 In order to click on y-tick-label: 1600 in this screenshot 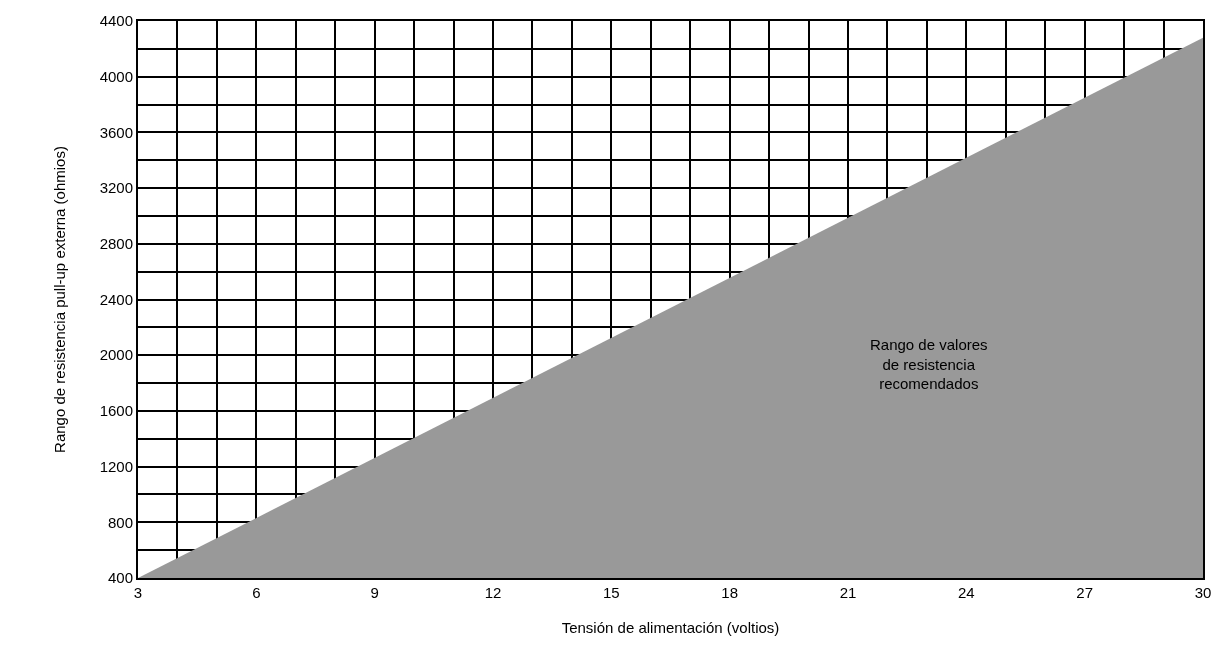, I will do `click(116, 411)`.